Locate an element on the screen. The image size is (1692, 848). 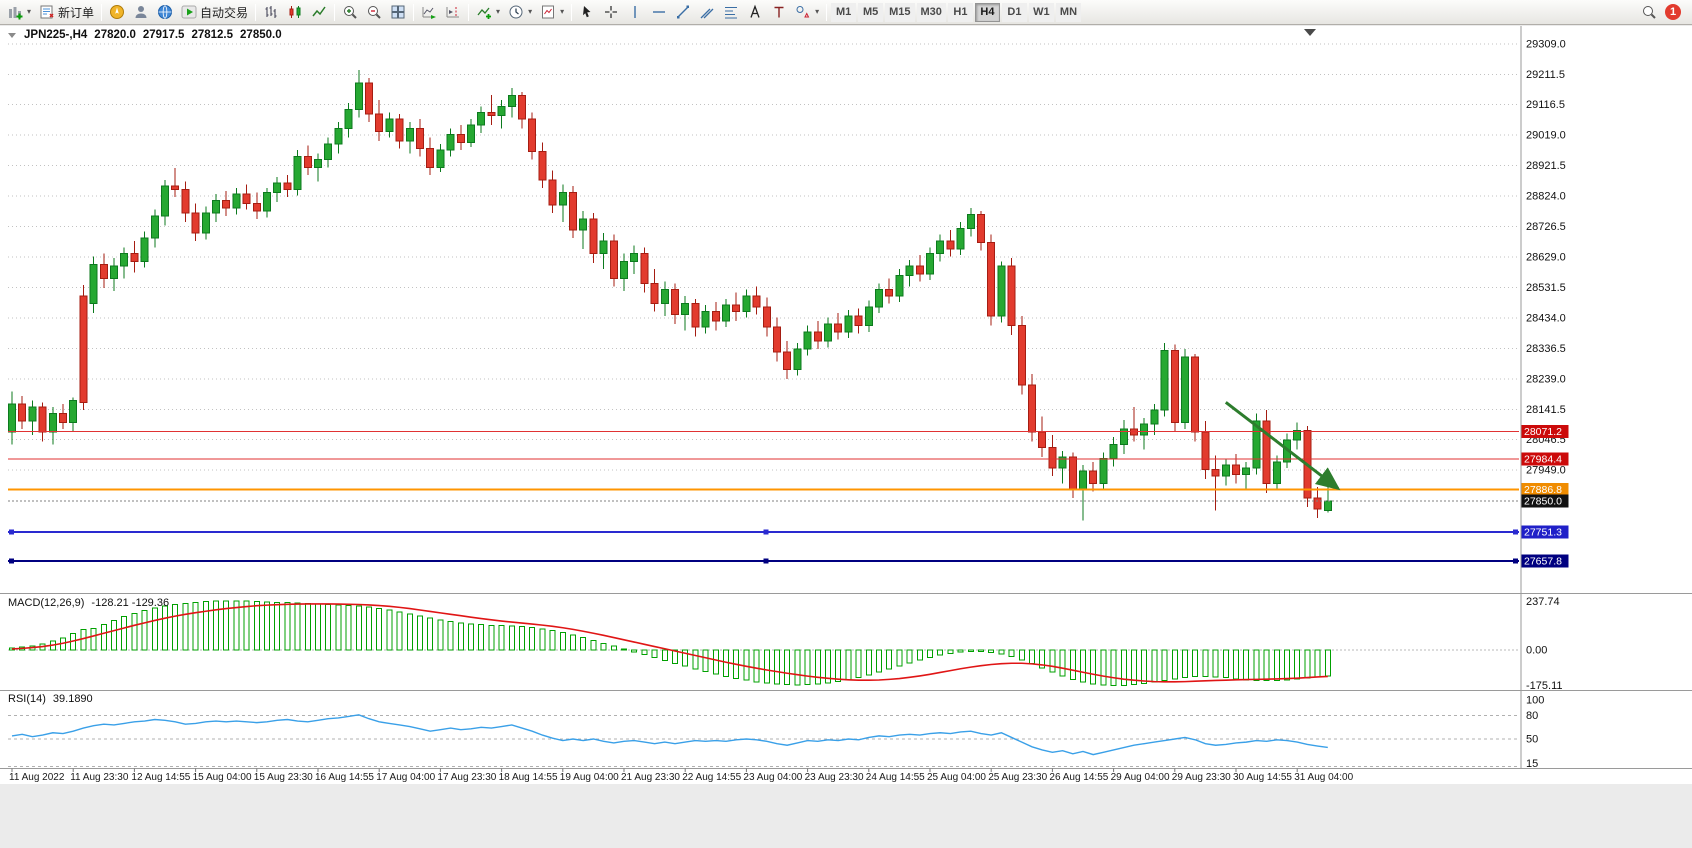
chart-shift-button is located at coordinates (453, 12).